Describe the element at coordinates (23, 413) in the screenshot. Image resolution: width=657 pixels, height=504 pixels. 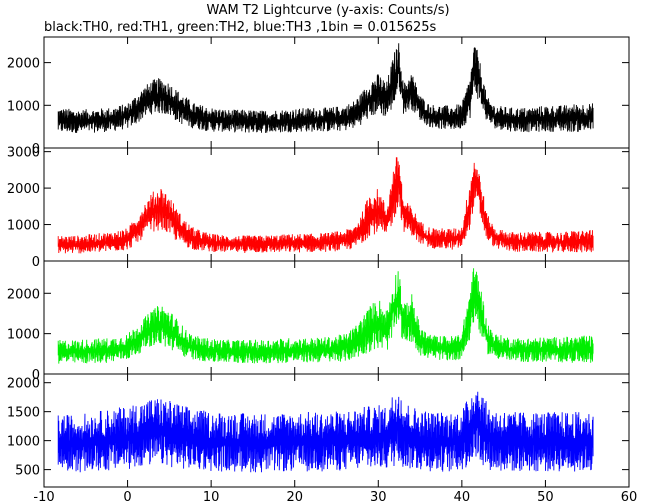
I see `y-tick-label: 1500` at that location.